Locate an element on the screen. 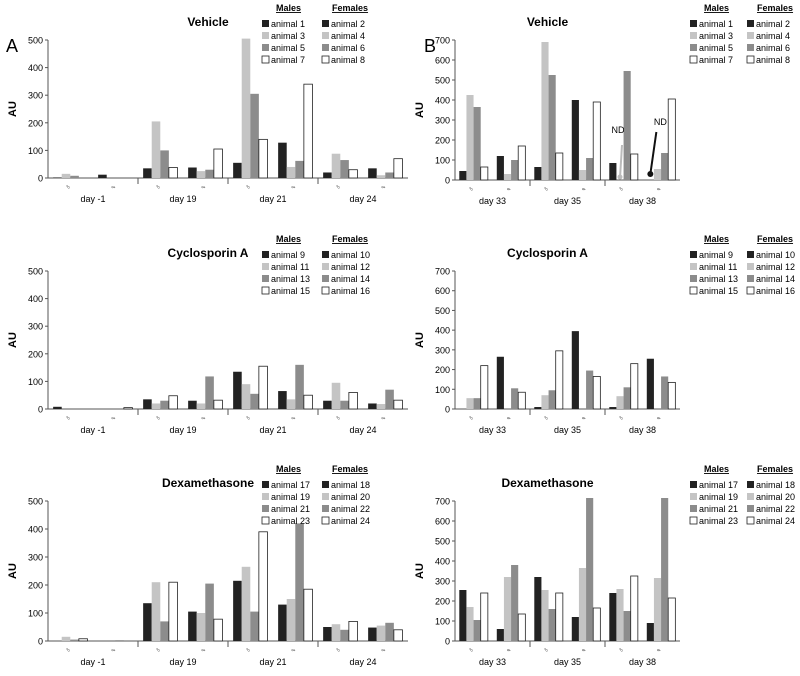  chart2-legend-swatch-female is located at coordinates (750, 35).